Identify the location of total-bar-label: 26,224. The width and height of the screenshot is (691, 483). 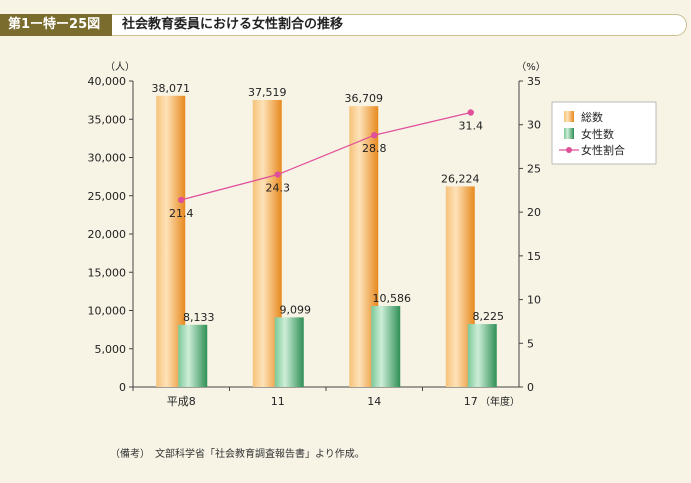
(460, 178).